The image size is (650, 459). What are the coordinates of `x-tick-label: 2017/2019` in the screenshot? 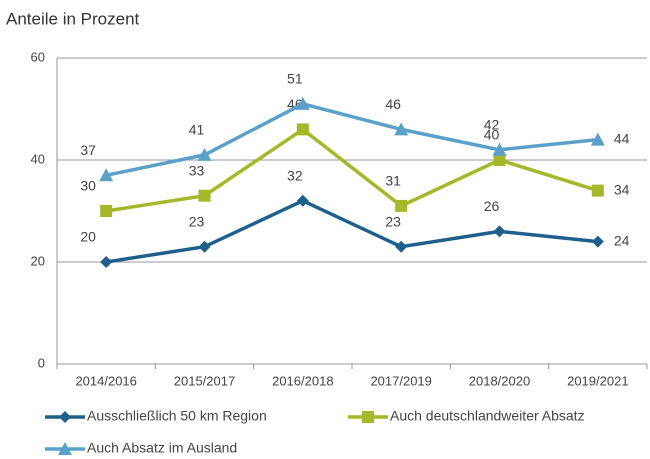 It's located at (400, 380).